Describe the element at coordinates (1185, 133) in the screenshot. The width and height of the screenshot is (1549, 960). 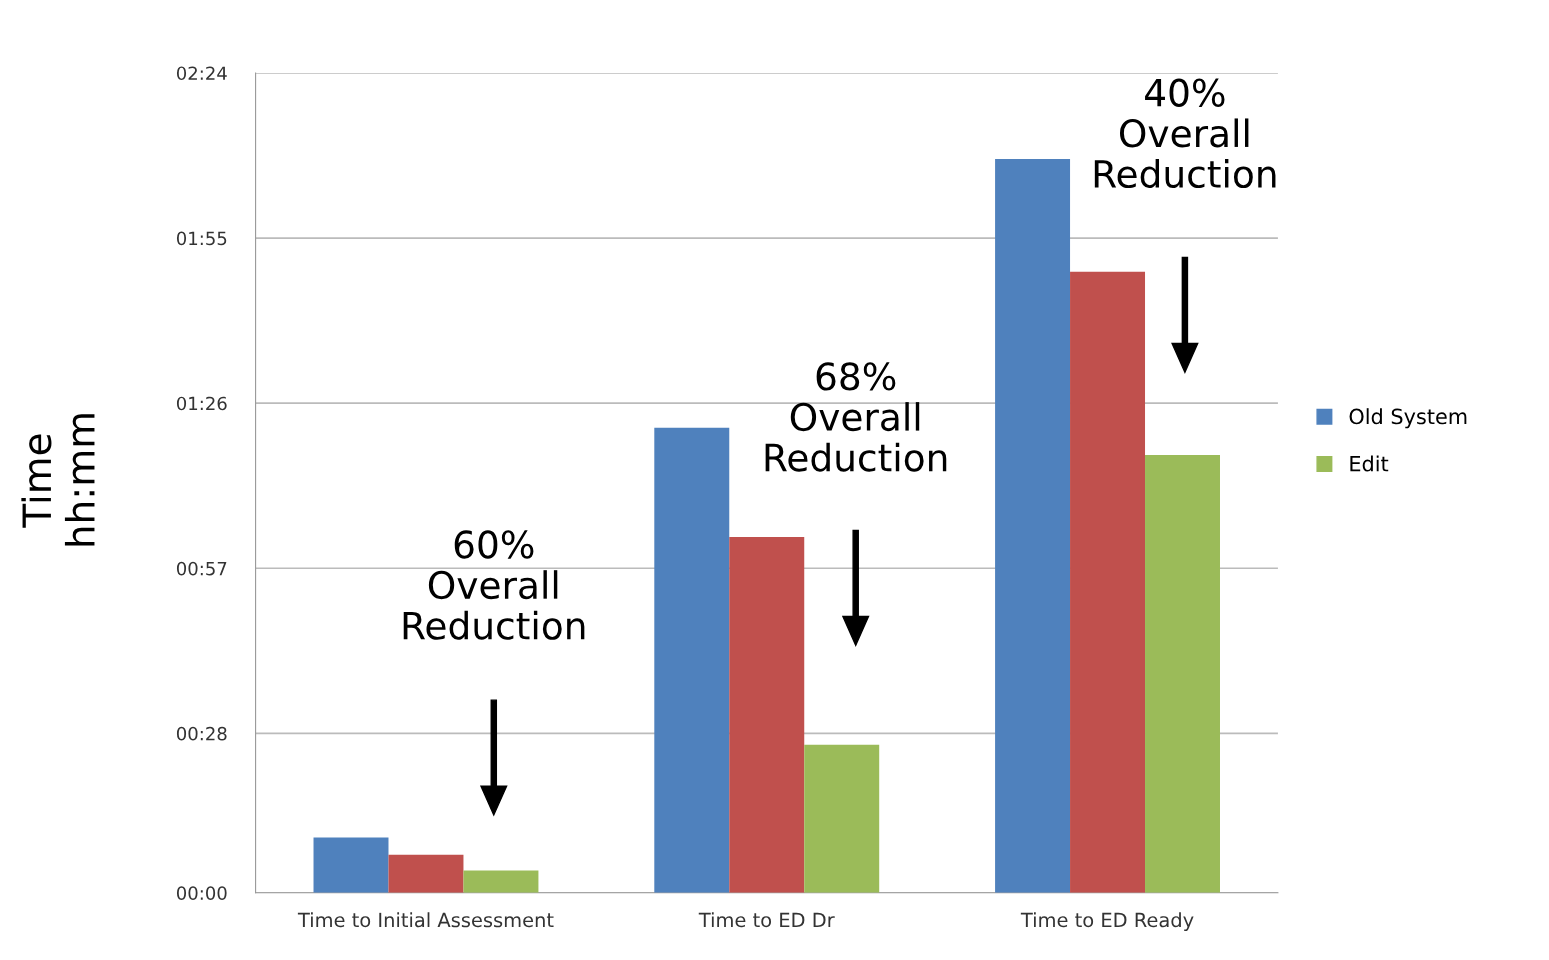
I see `annotation: 40% Overall Reduction` at that location.